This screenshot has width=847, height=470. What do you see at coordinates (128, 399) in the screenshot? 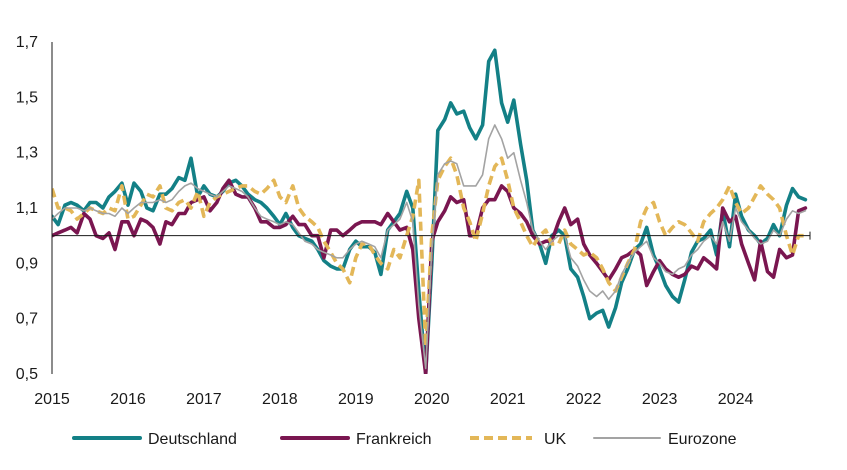
I see `x-tick-label: 2016` at bounding box center [128, 399].